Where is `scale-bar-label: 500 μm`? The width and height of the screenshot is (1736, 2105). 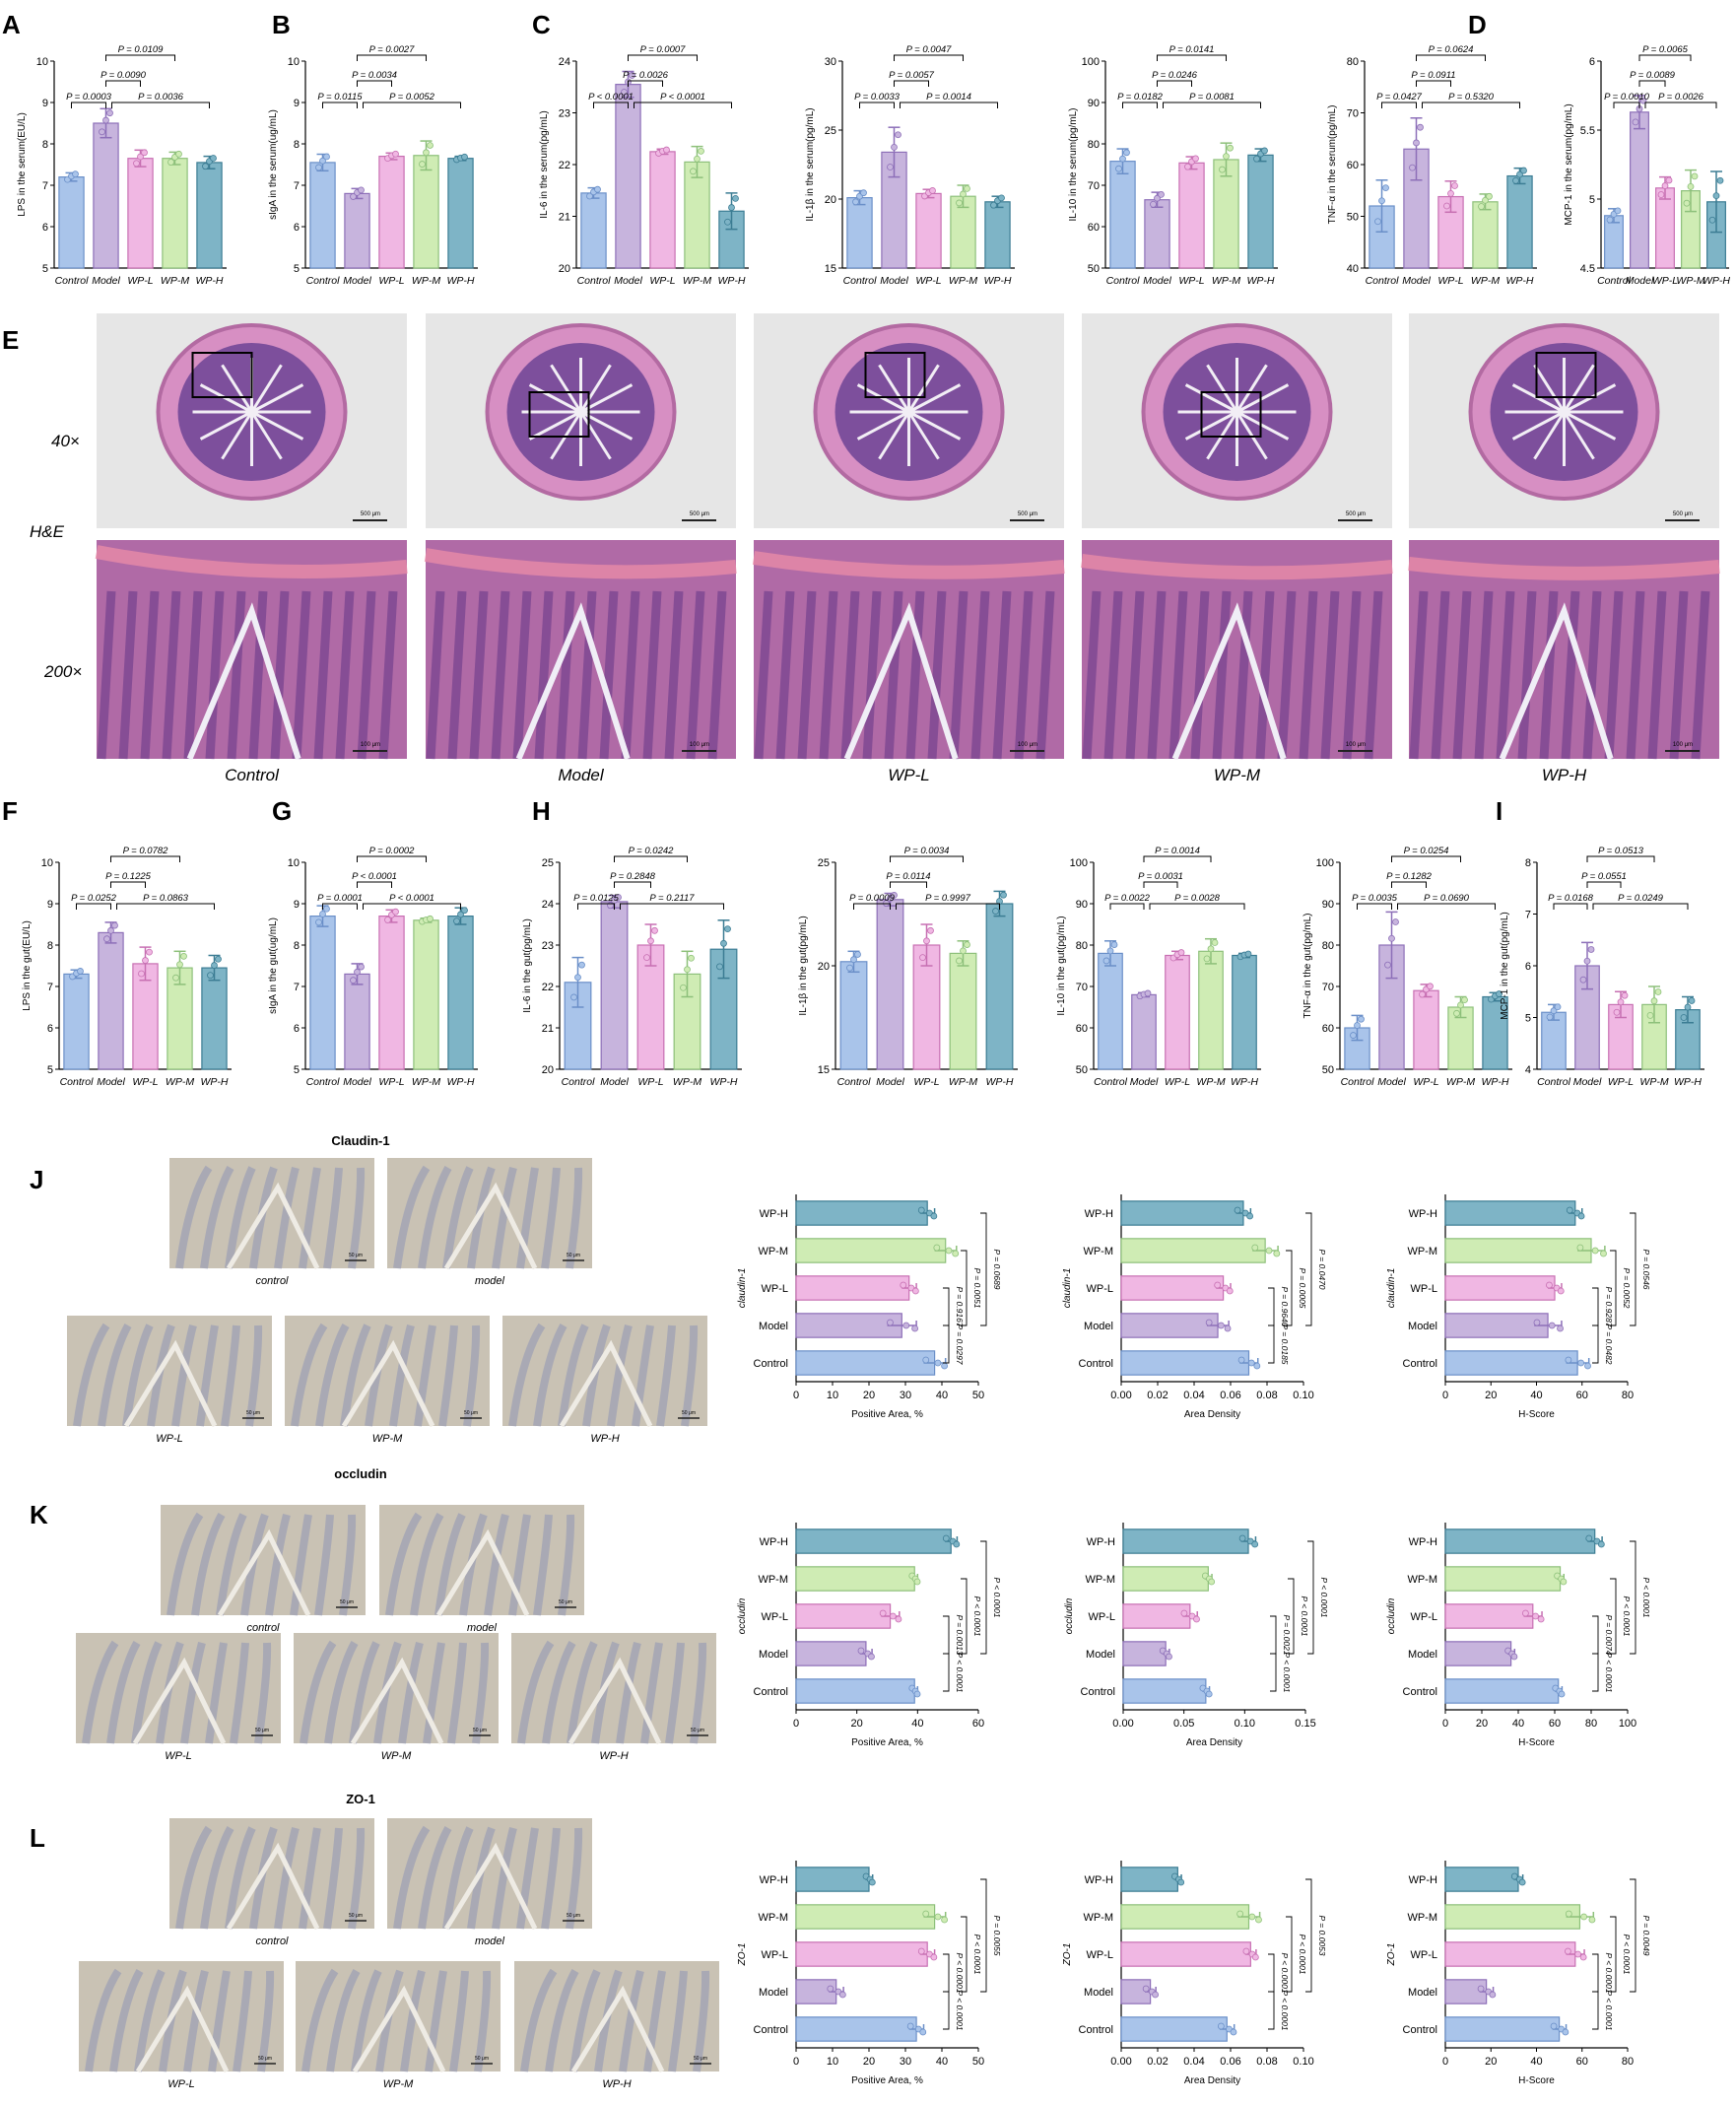
scale-bar-label: 500 μm is located at coordinates (699, 514).